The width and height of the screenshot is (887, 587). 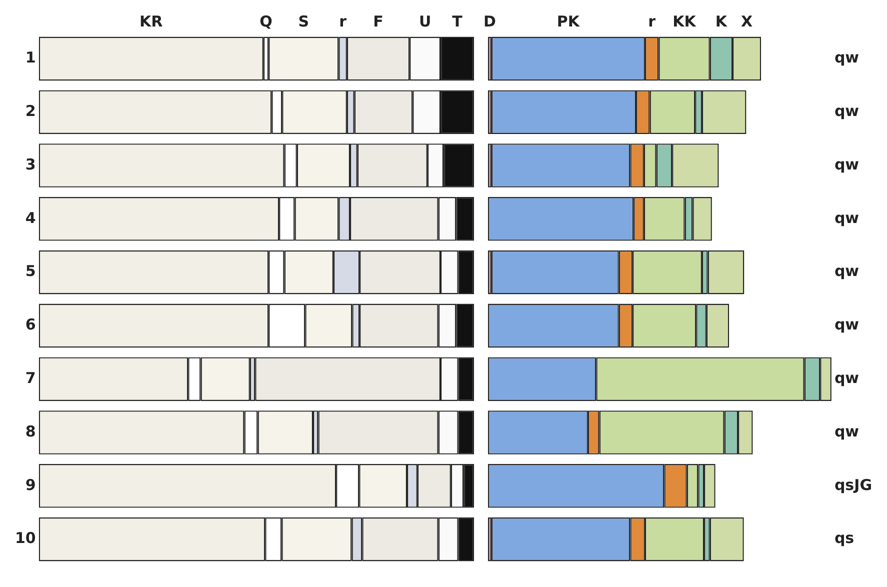 What do you see at coordinates (746, 21) in the screenshot?
I see `series-label: X` at bounding box center [746, 21].